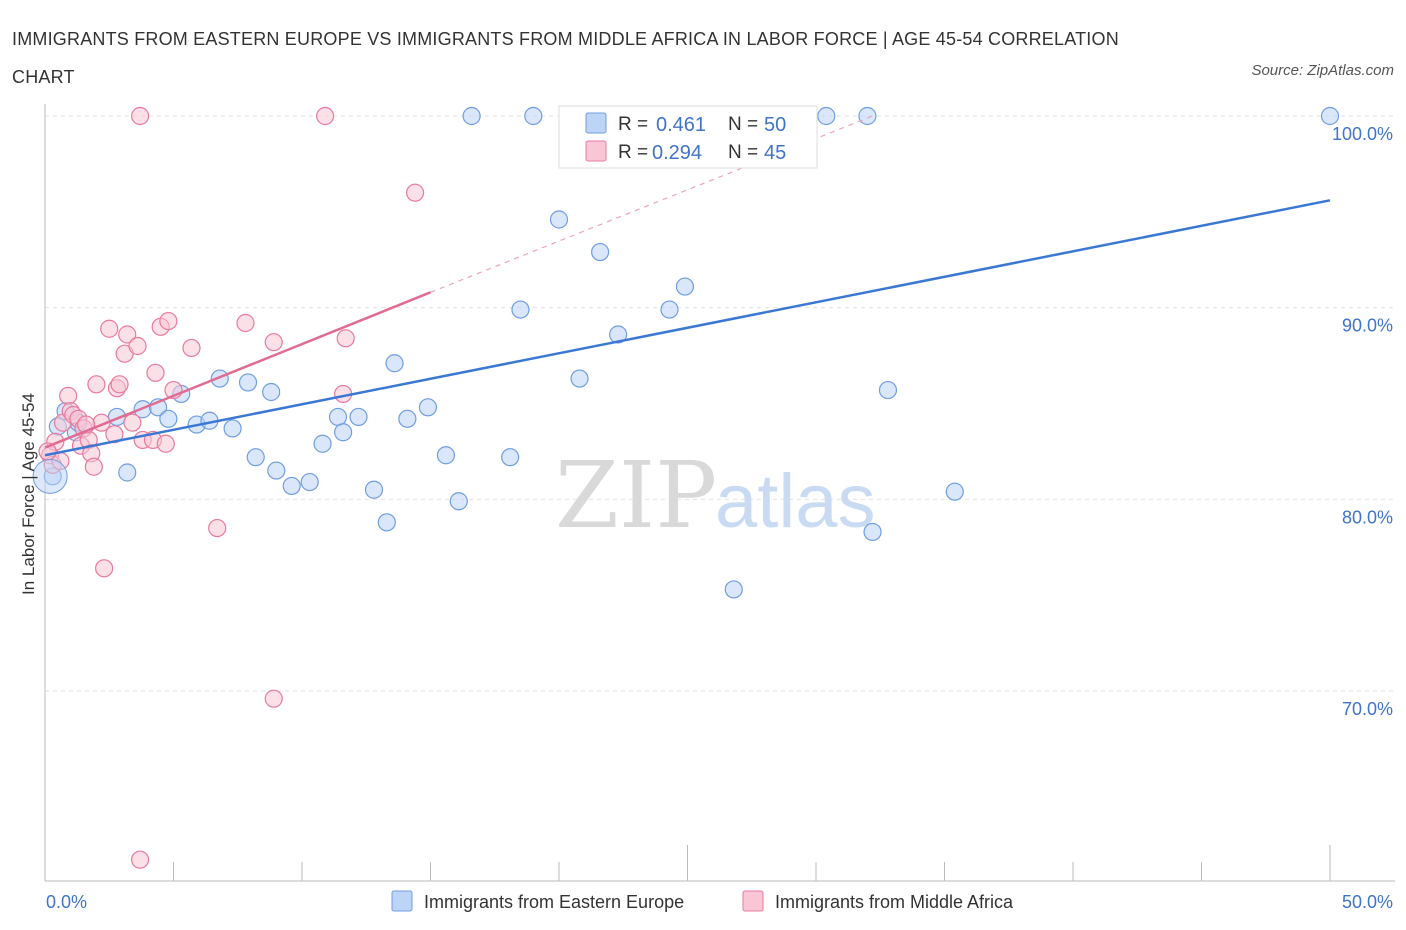  I want to click on y-axis-label: In Labor Force | Age 45-54, so click(28, 494).